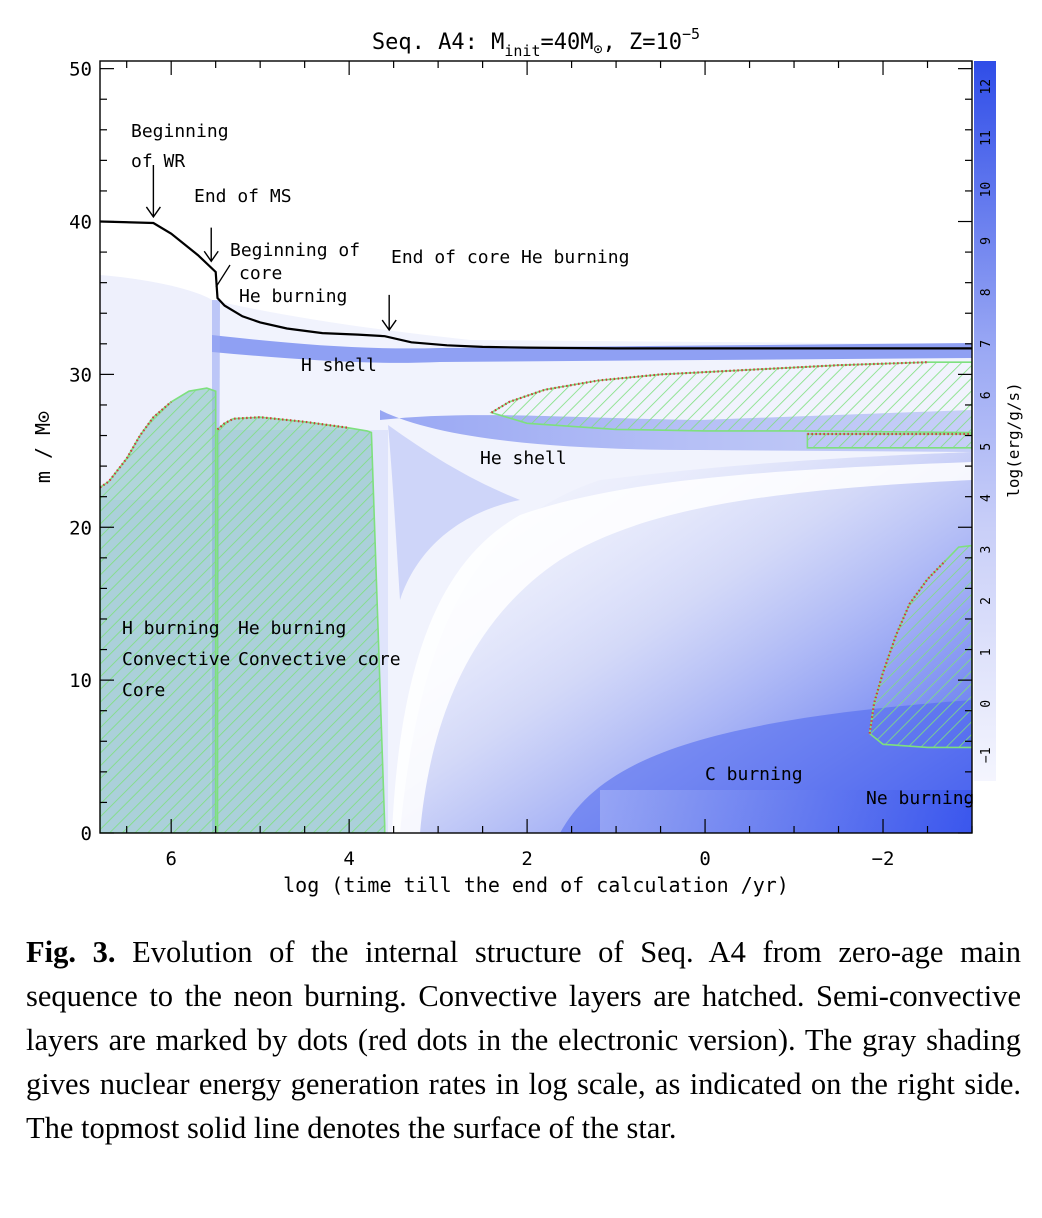 The image size is (1042, 1218). Describe the element at coordinates (704, 859) in the screenshot. I see `x-tick-label: 0` at that location.